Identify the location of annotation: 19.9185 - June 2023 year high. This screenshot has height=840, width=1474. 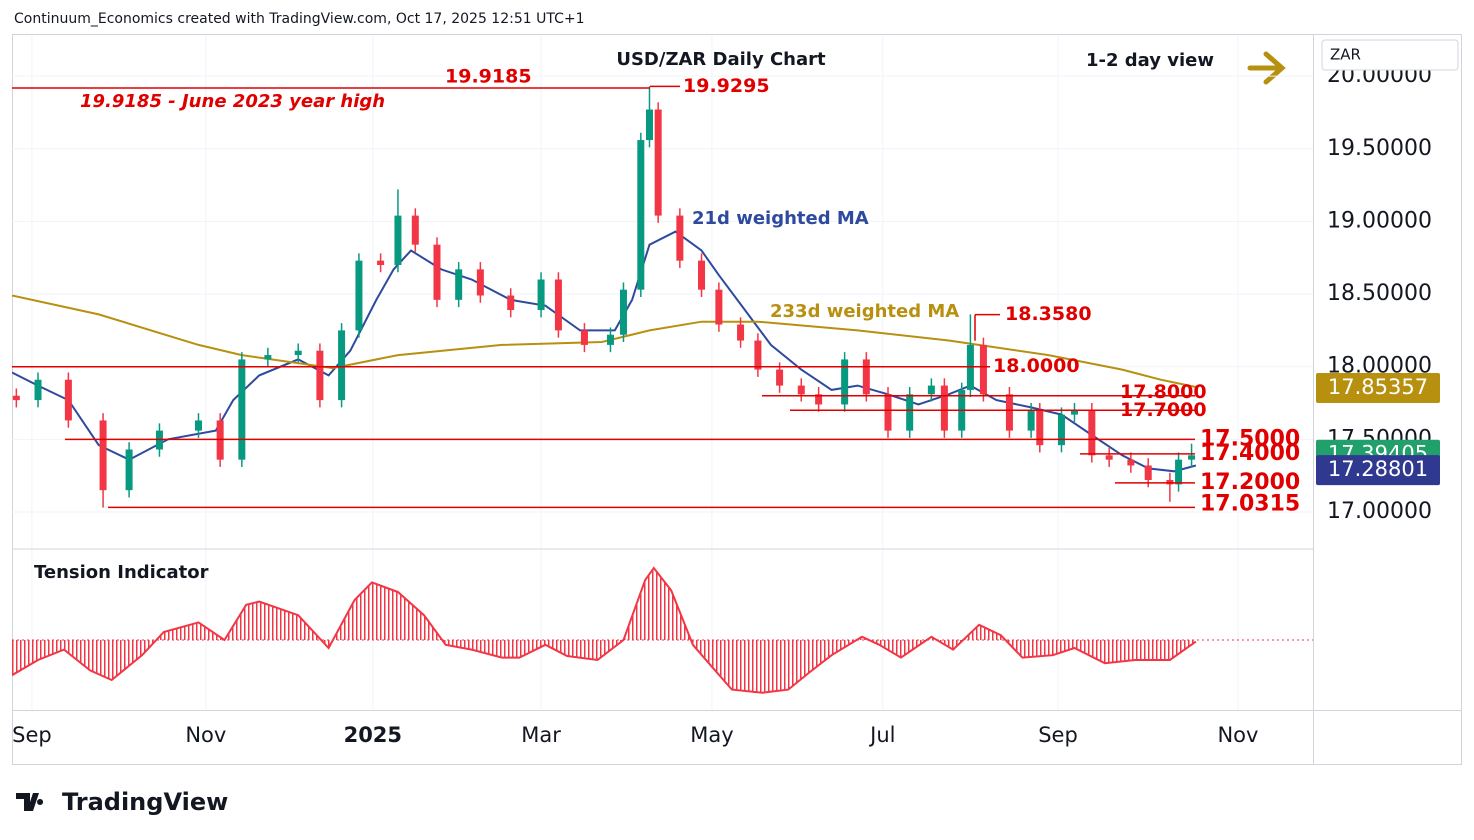
(232, 101).